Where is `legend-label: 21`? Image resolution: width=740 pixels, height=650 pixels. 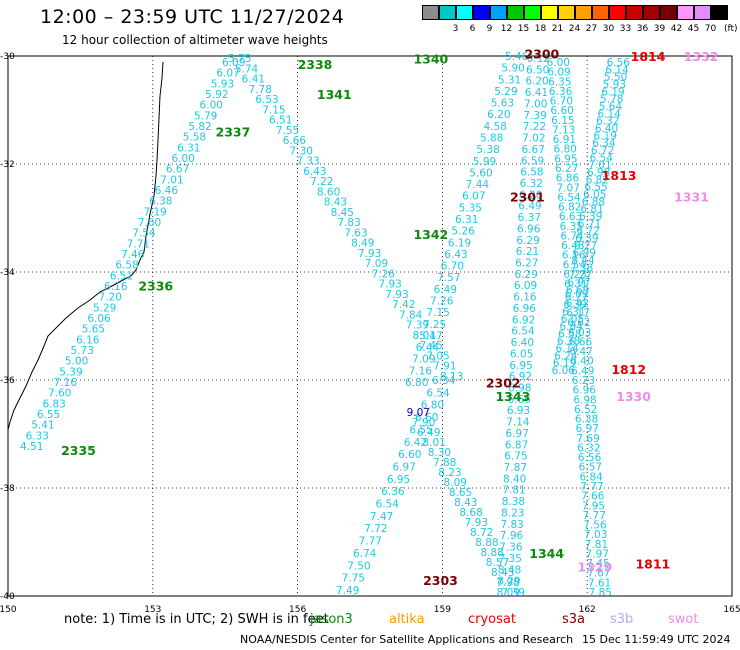 legend-label: 21 is located at coordinates (557, 29).